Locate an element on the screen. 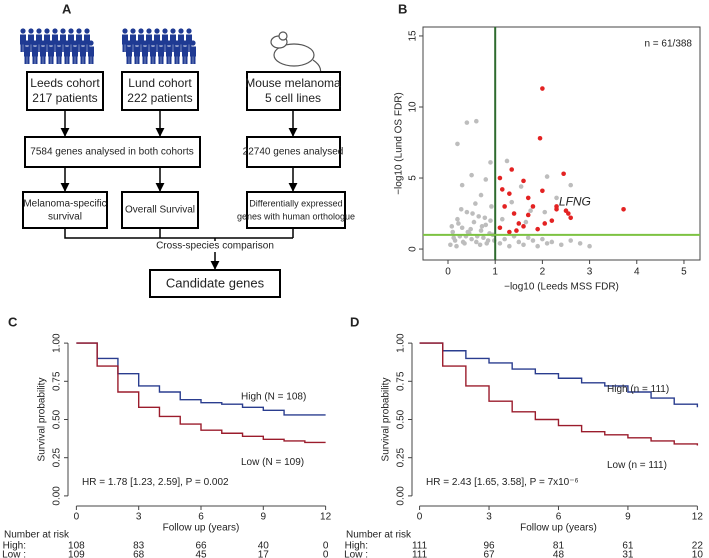 The image size is (709, 558). y-tick-label: 5 is located at coordinates (413, 178).